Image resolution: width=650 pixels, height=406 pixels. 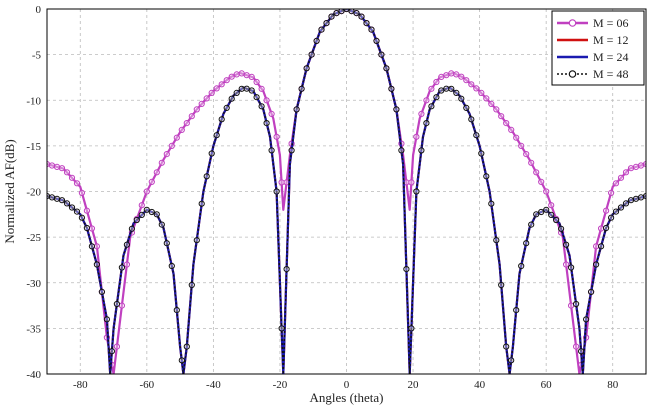 I want to click on legend-label: M = 12, so click(x=610, y=40).